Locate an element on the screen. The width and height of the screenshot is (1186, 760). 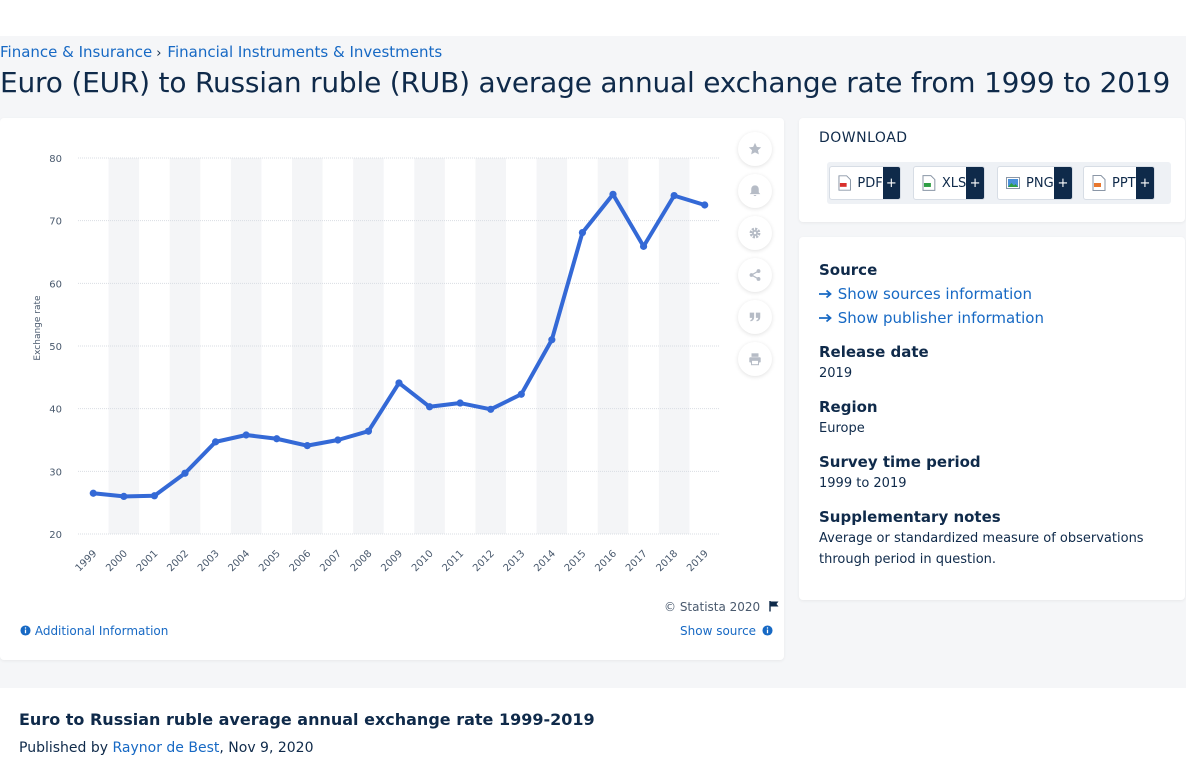
xls-file-icon is located at coordinates (929, 183).